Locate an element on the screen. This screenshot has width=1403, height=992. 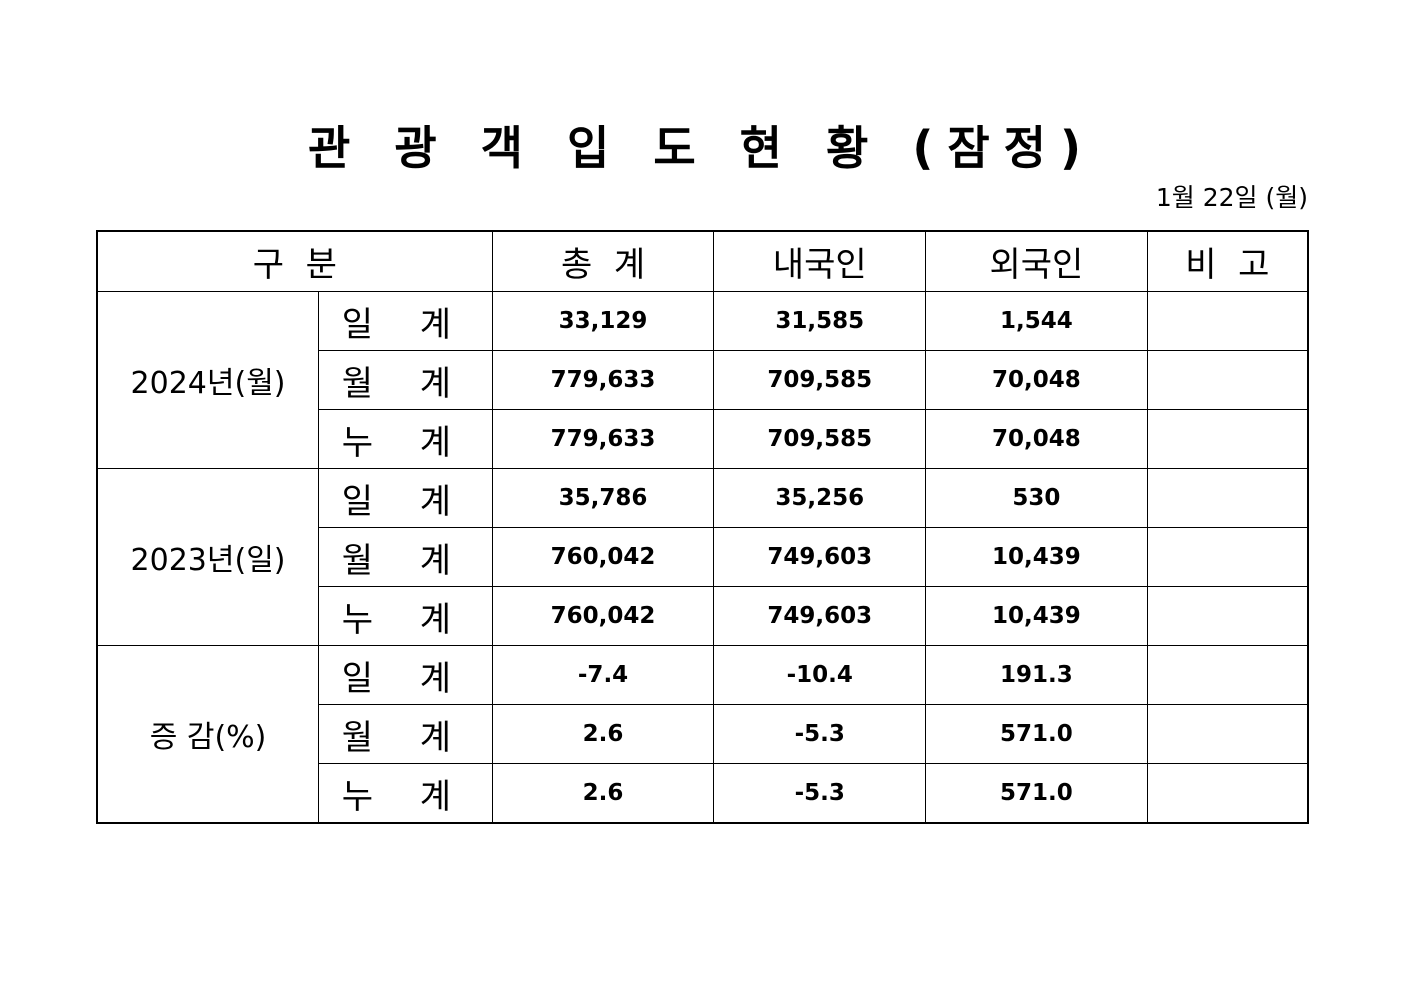
cell-domestic: 31,585 is located at coordinates (820, 321).